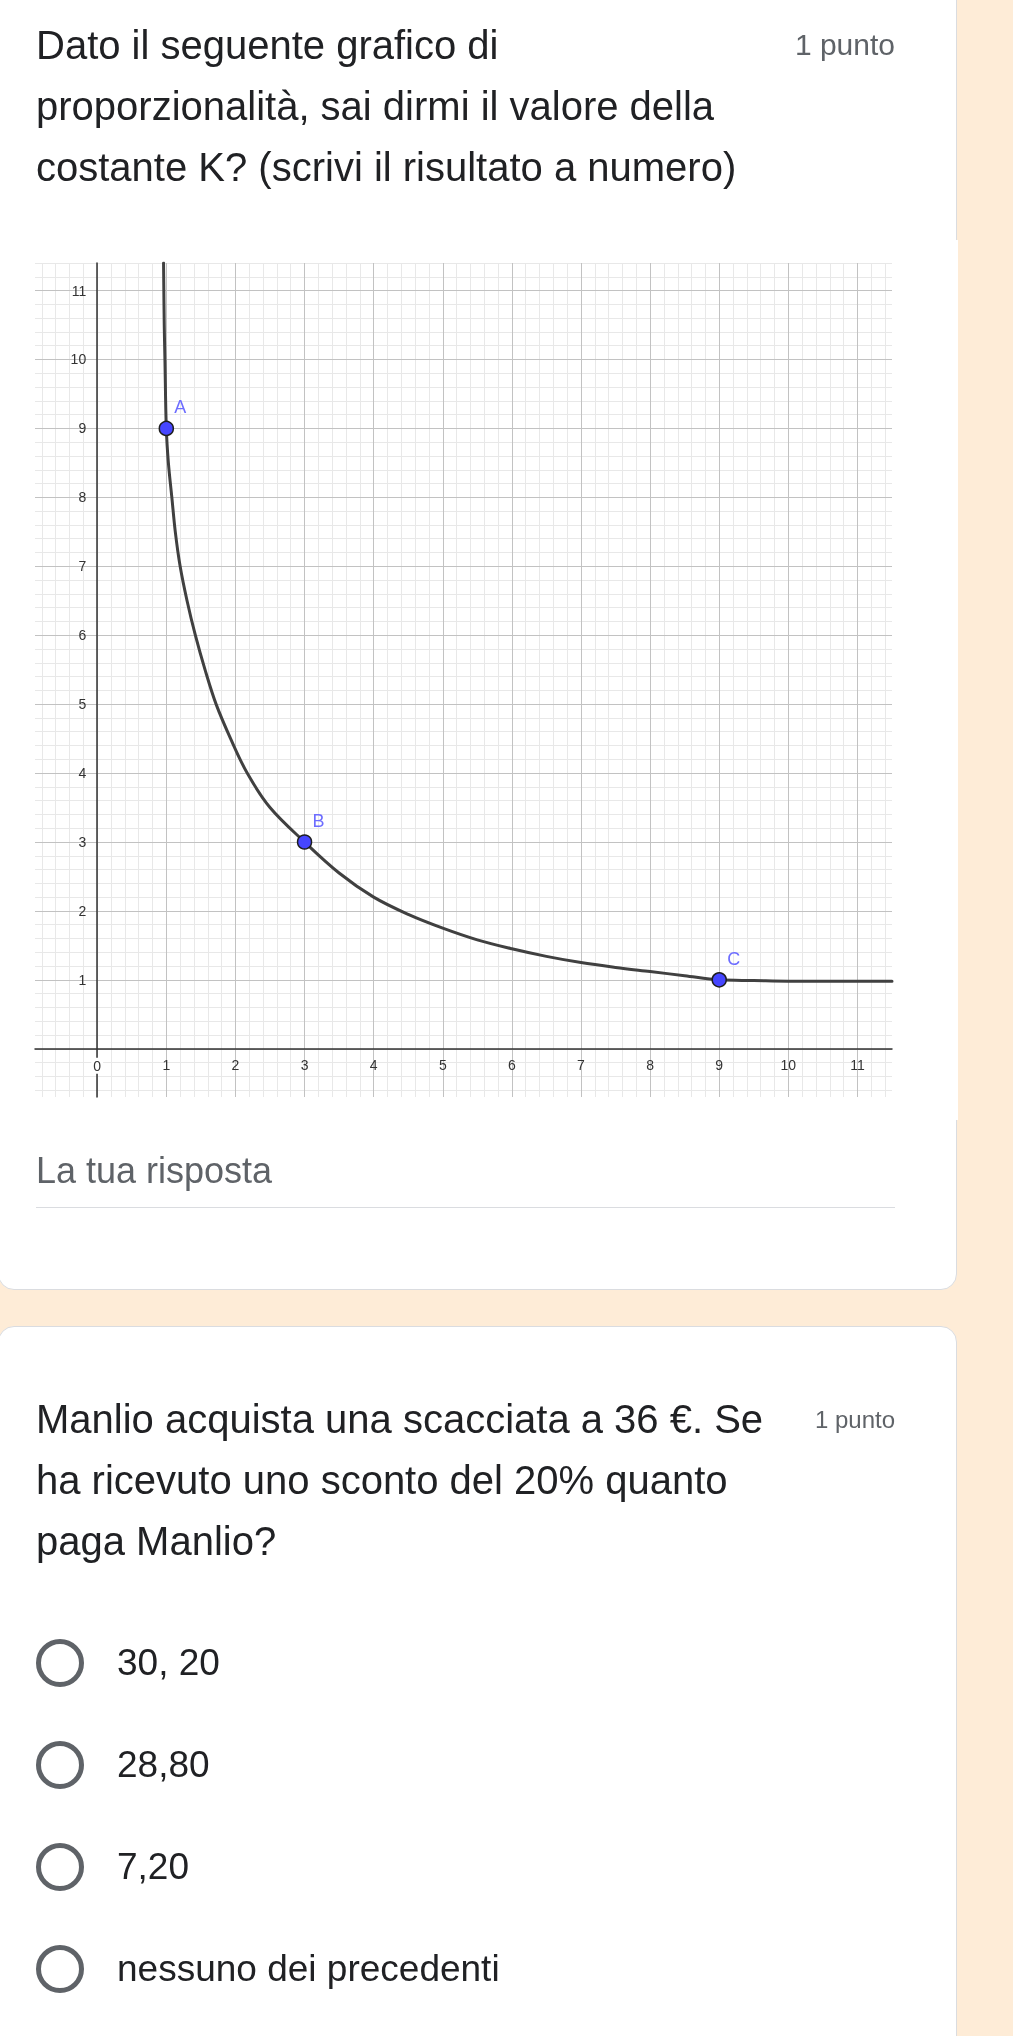 This screenshot has height=2036, width=1013. Describe the element at coordinates (82, 635) in the screenshot. I see `y-tick-label: 6` at that location.